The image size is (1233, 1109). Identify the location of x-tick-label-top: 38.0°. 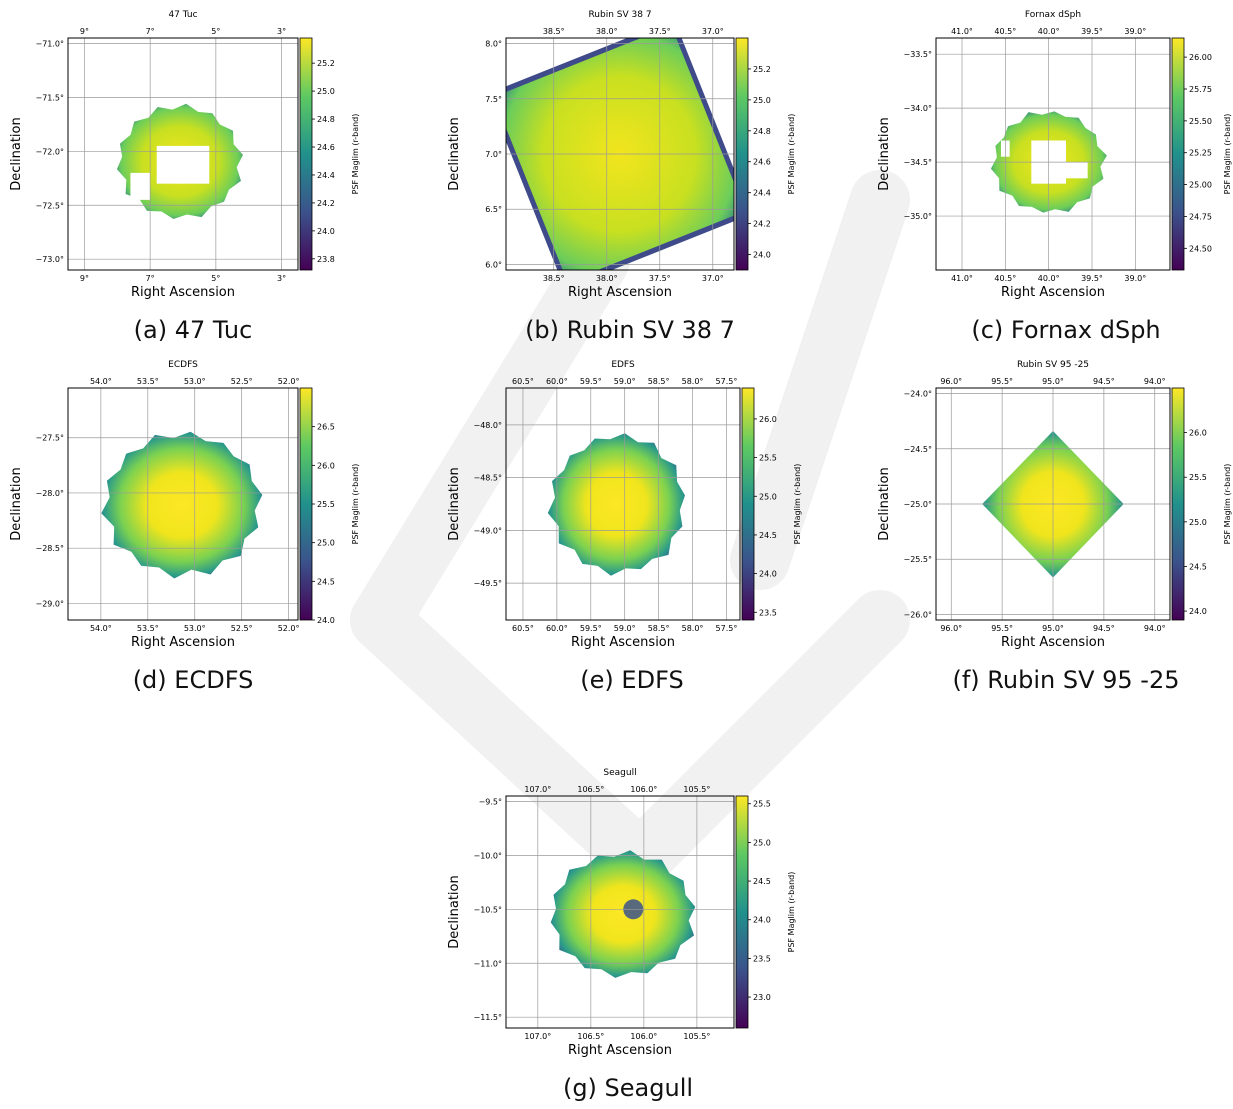
(607, 31).